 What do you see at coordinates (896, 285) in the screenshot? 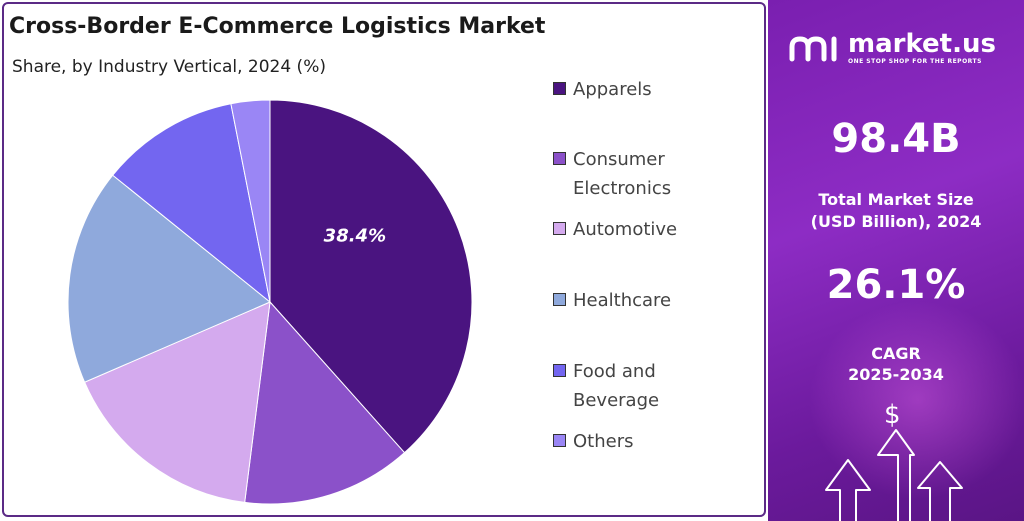
I see `cagr-value: 26.1%` at bounding box center [896, 285].